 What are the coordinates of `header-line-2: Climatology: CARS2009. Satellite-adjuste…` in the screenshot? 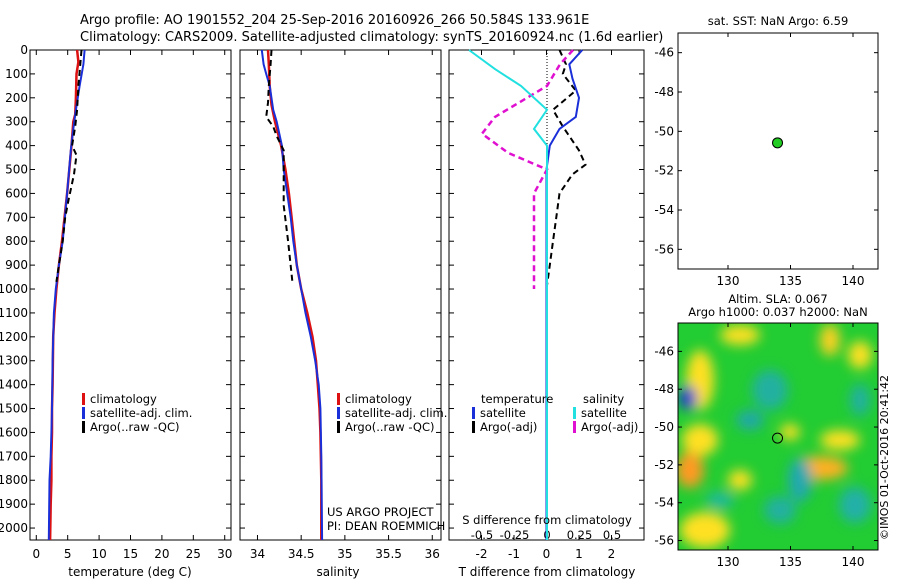 It's located at (372, 37).